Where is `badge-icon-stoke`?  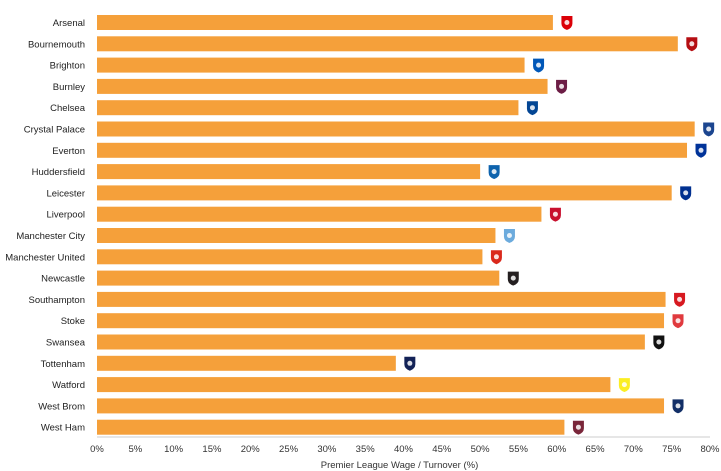 badge-icon-stoke is located at coordinates (678, 321).